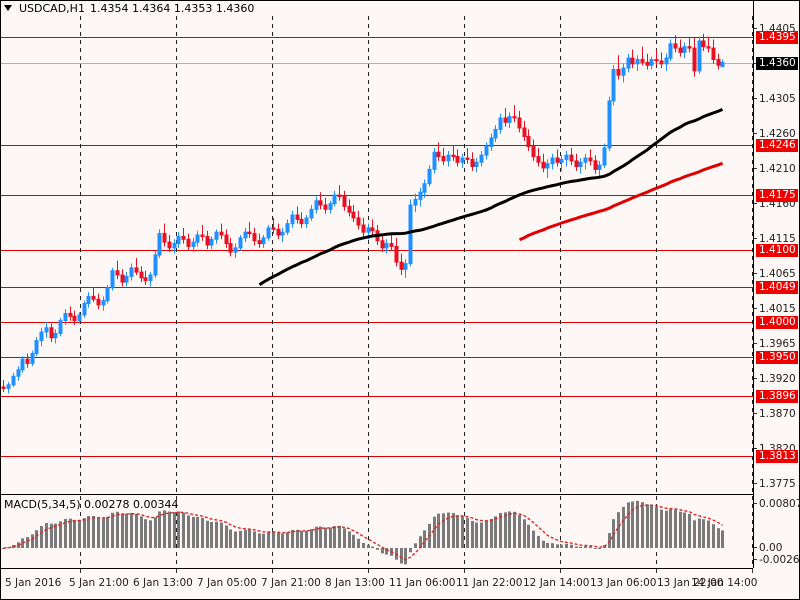  I want to click on chart-header: USDCAD,H1 1.4354 1.4364 1.4353 1.4360, so click(129, 8).